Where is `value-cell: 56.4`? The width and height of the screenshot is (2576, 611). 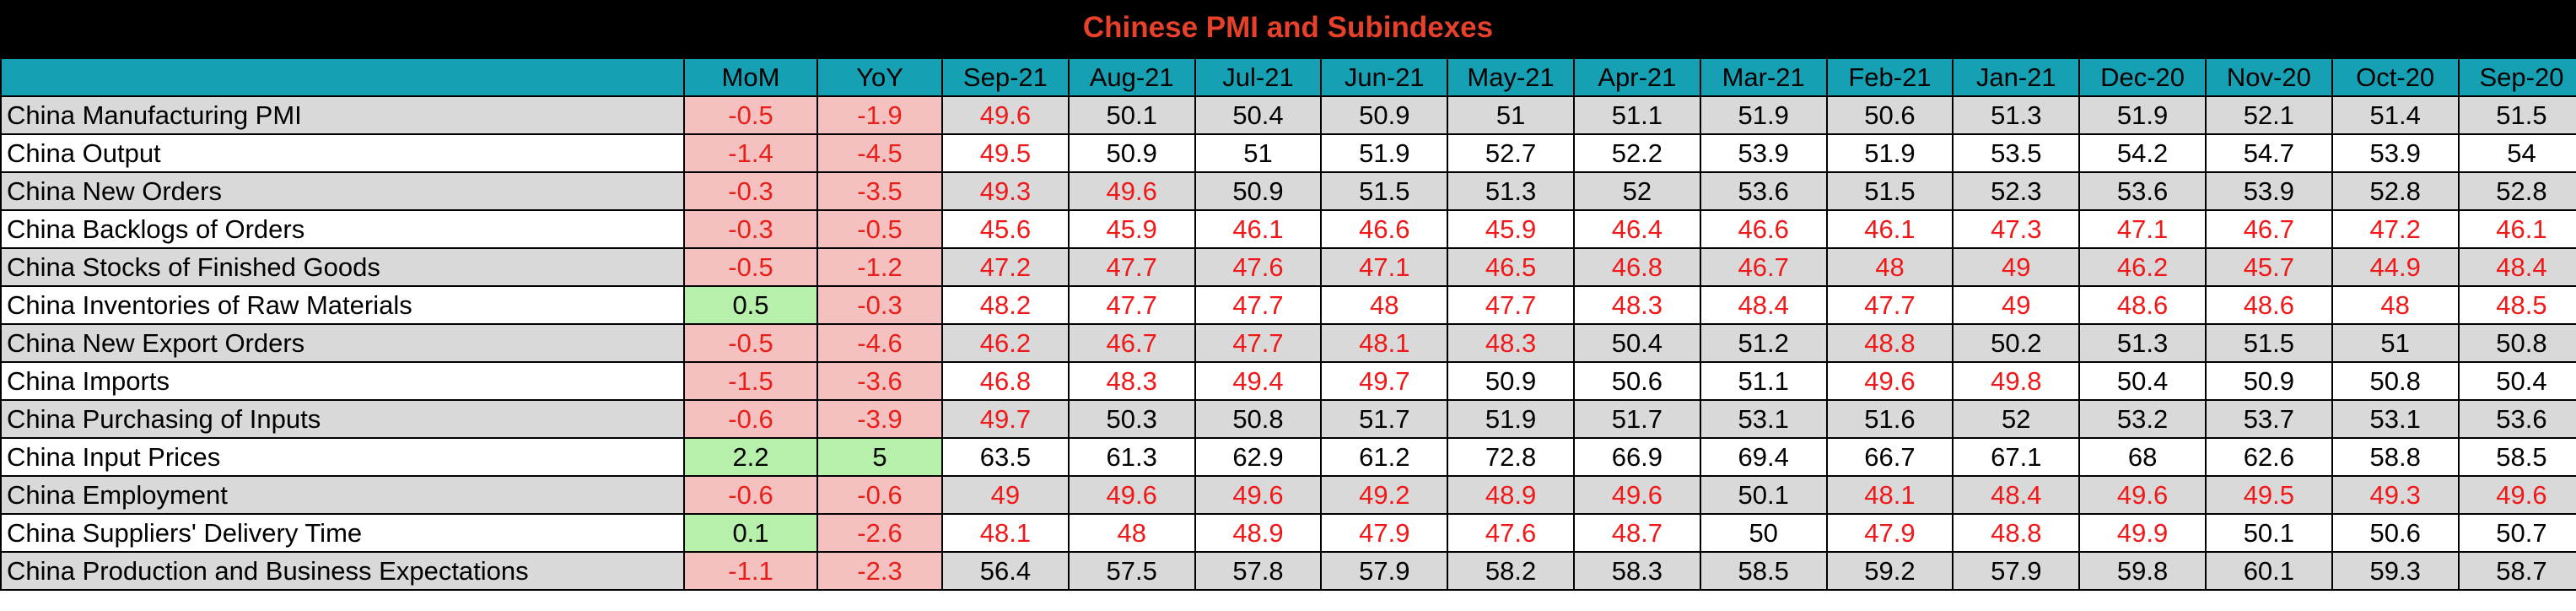
value-cell: 56.4 is located at coordinates (1005, 571).